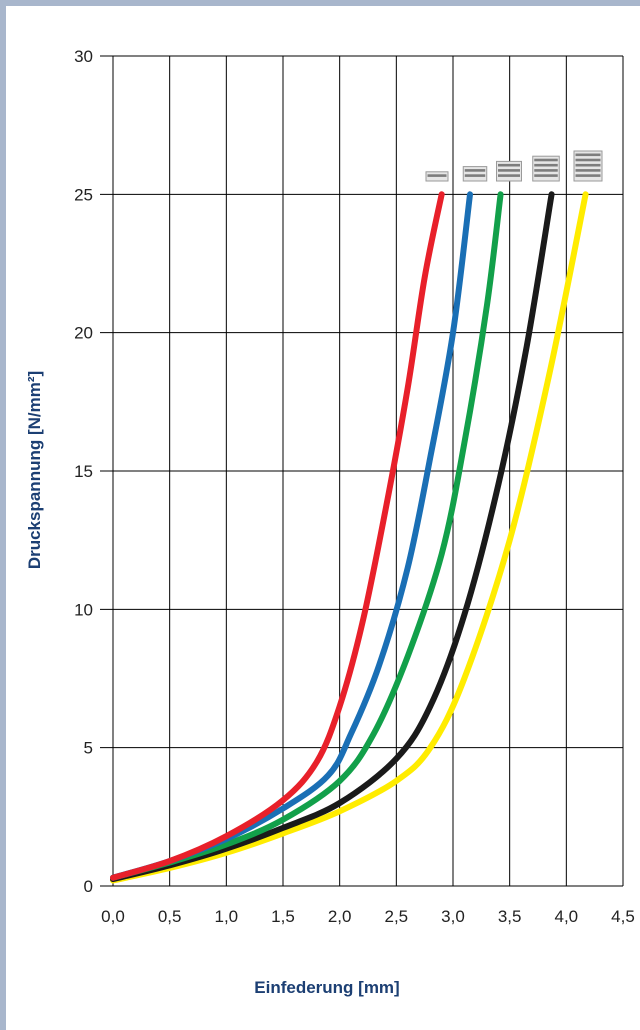 This screenshot has height=1030, width=640. Describe the element at coordinates (83, 56) in the screenshot. I see `y-tick-label: 30` at that location.